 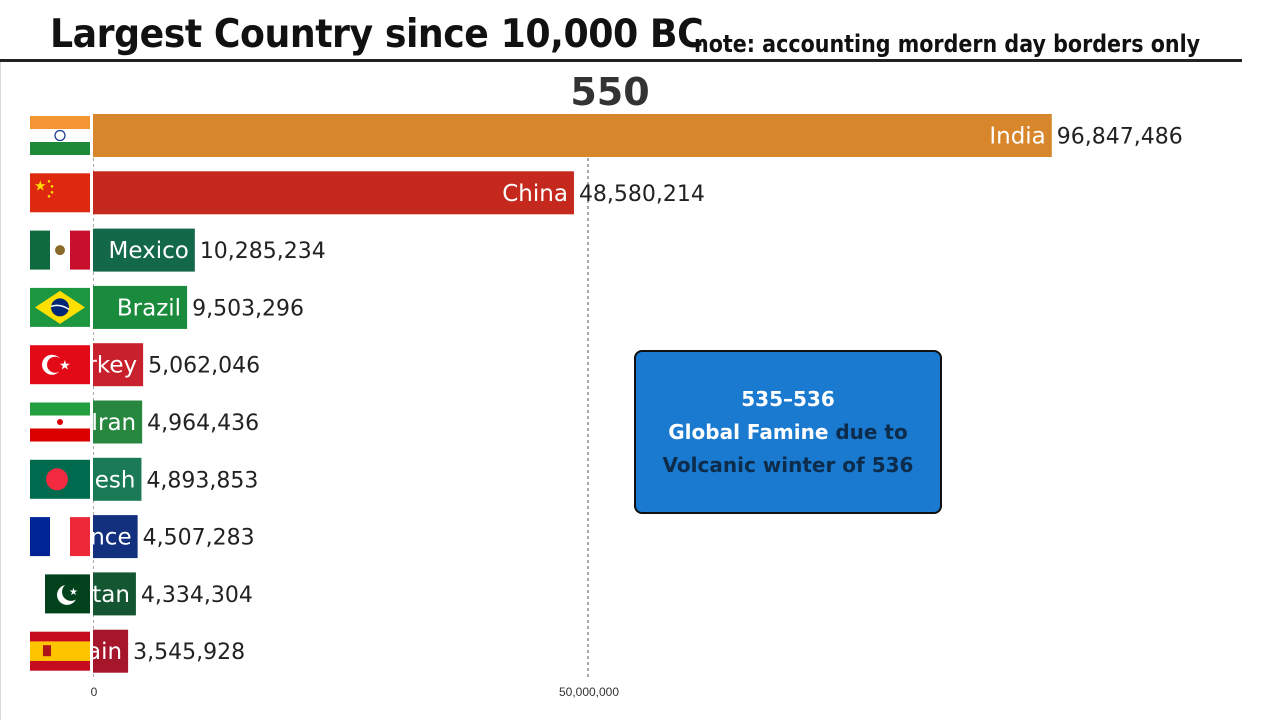 I want to click on bar-group: nce 4,507,283, so click(x=172, y=537).